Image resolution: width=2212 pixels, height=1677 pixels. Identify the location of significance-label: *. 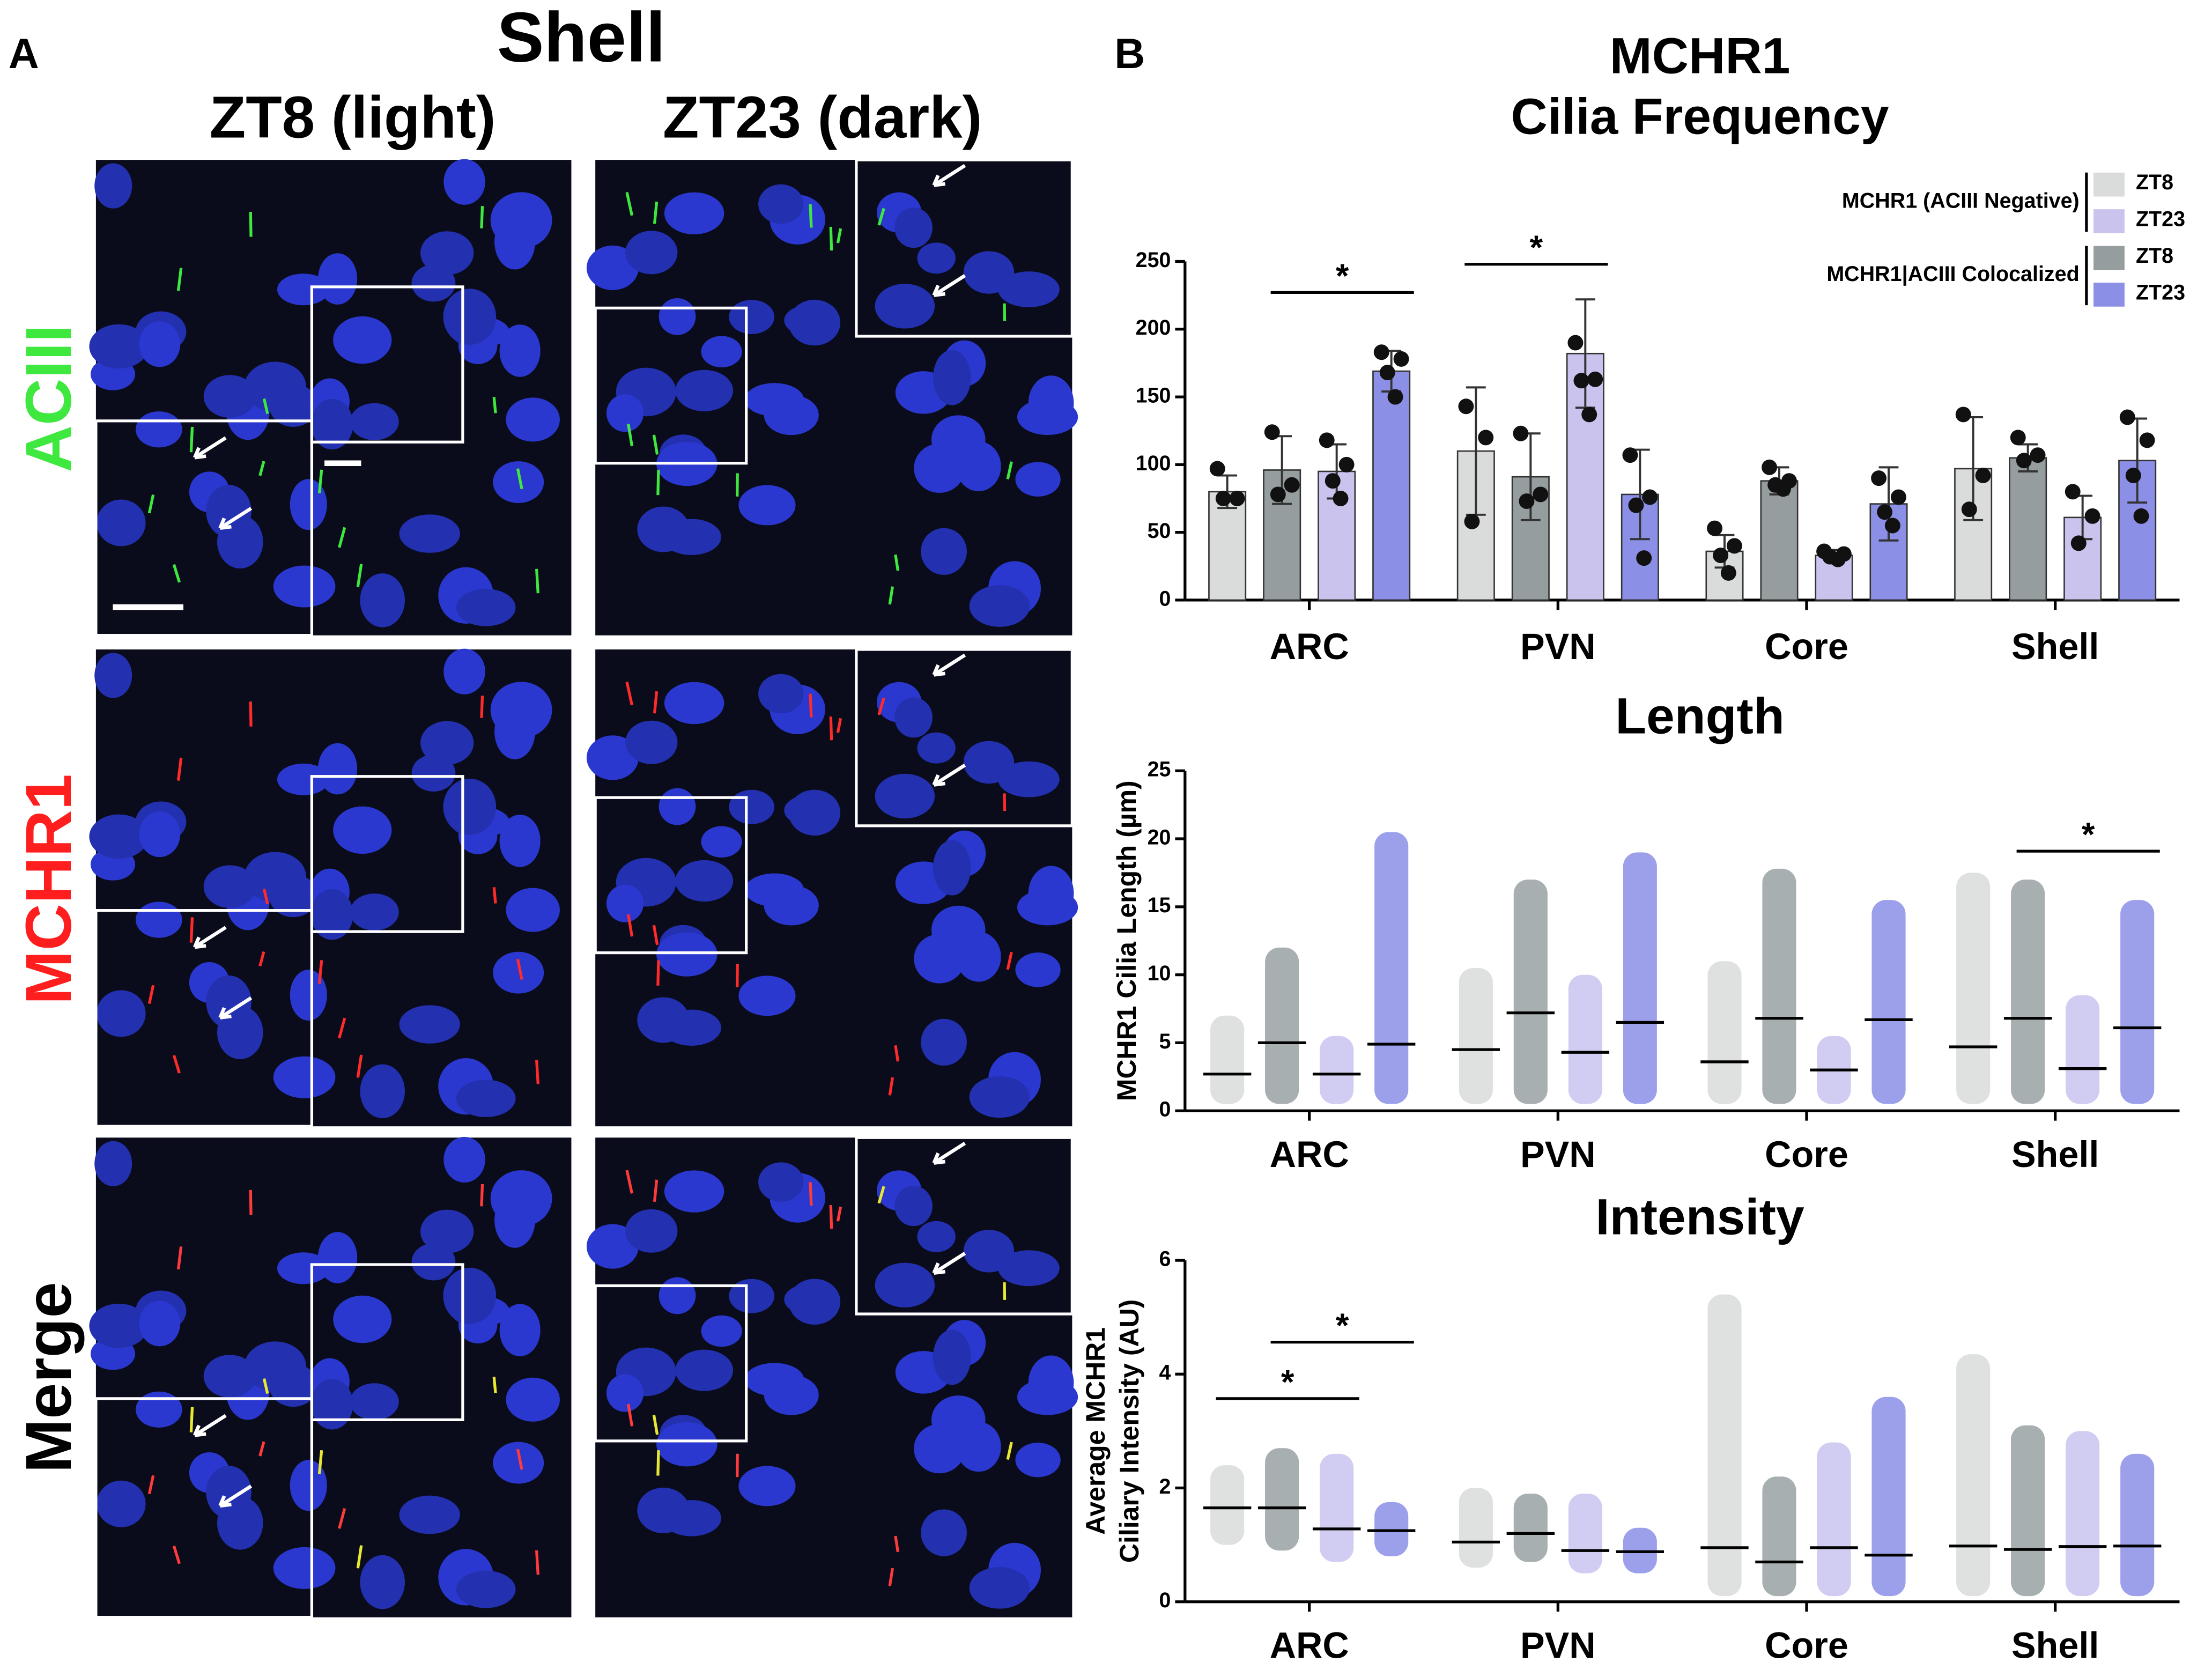
(2088, 835).